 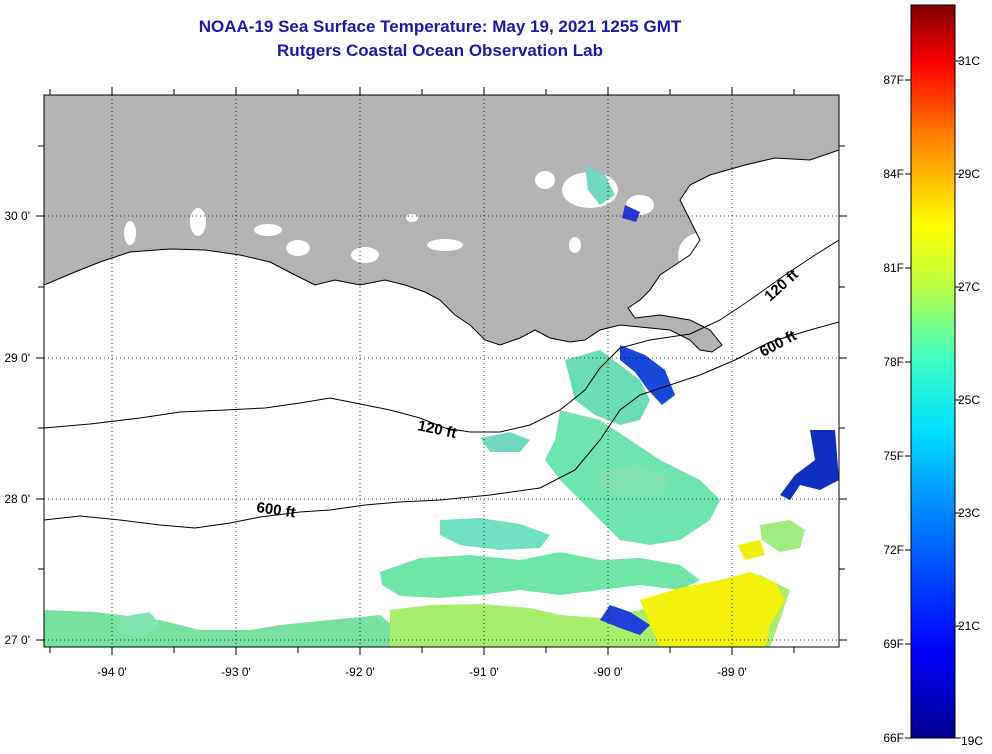 I want to click on colorbar-c-label: 25C, so click(x=969, y=400).